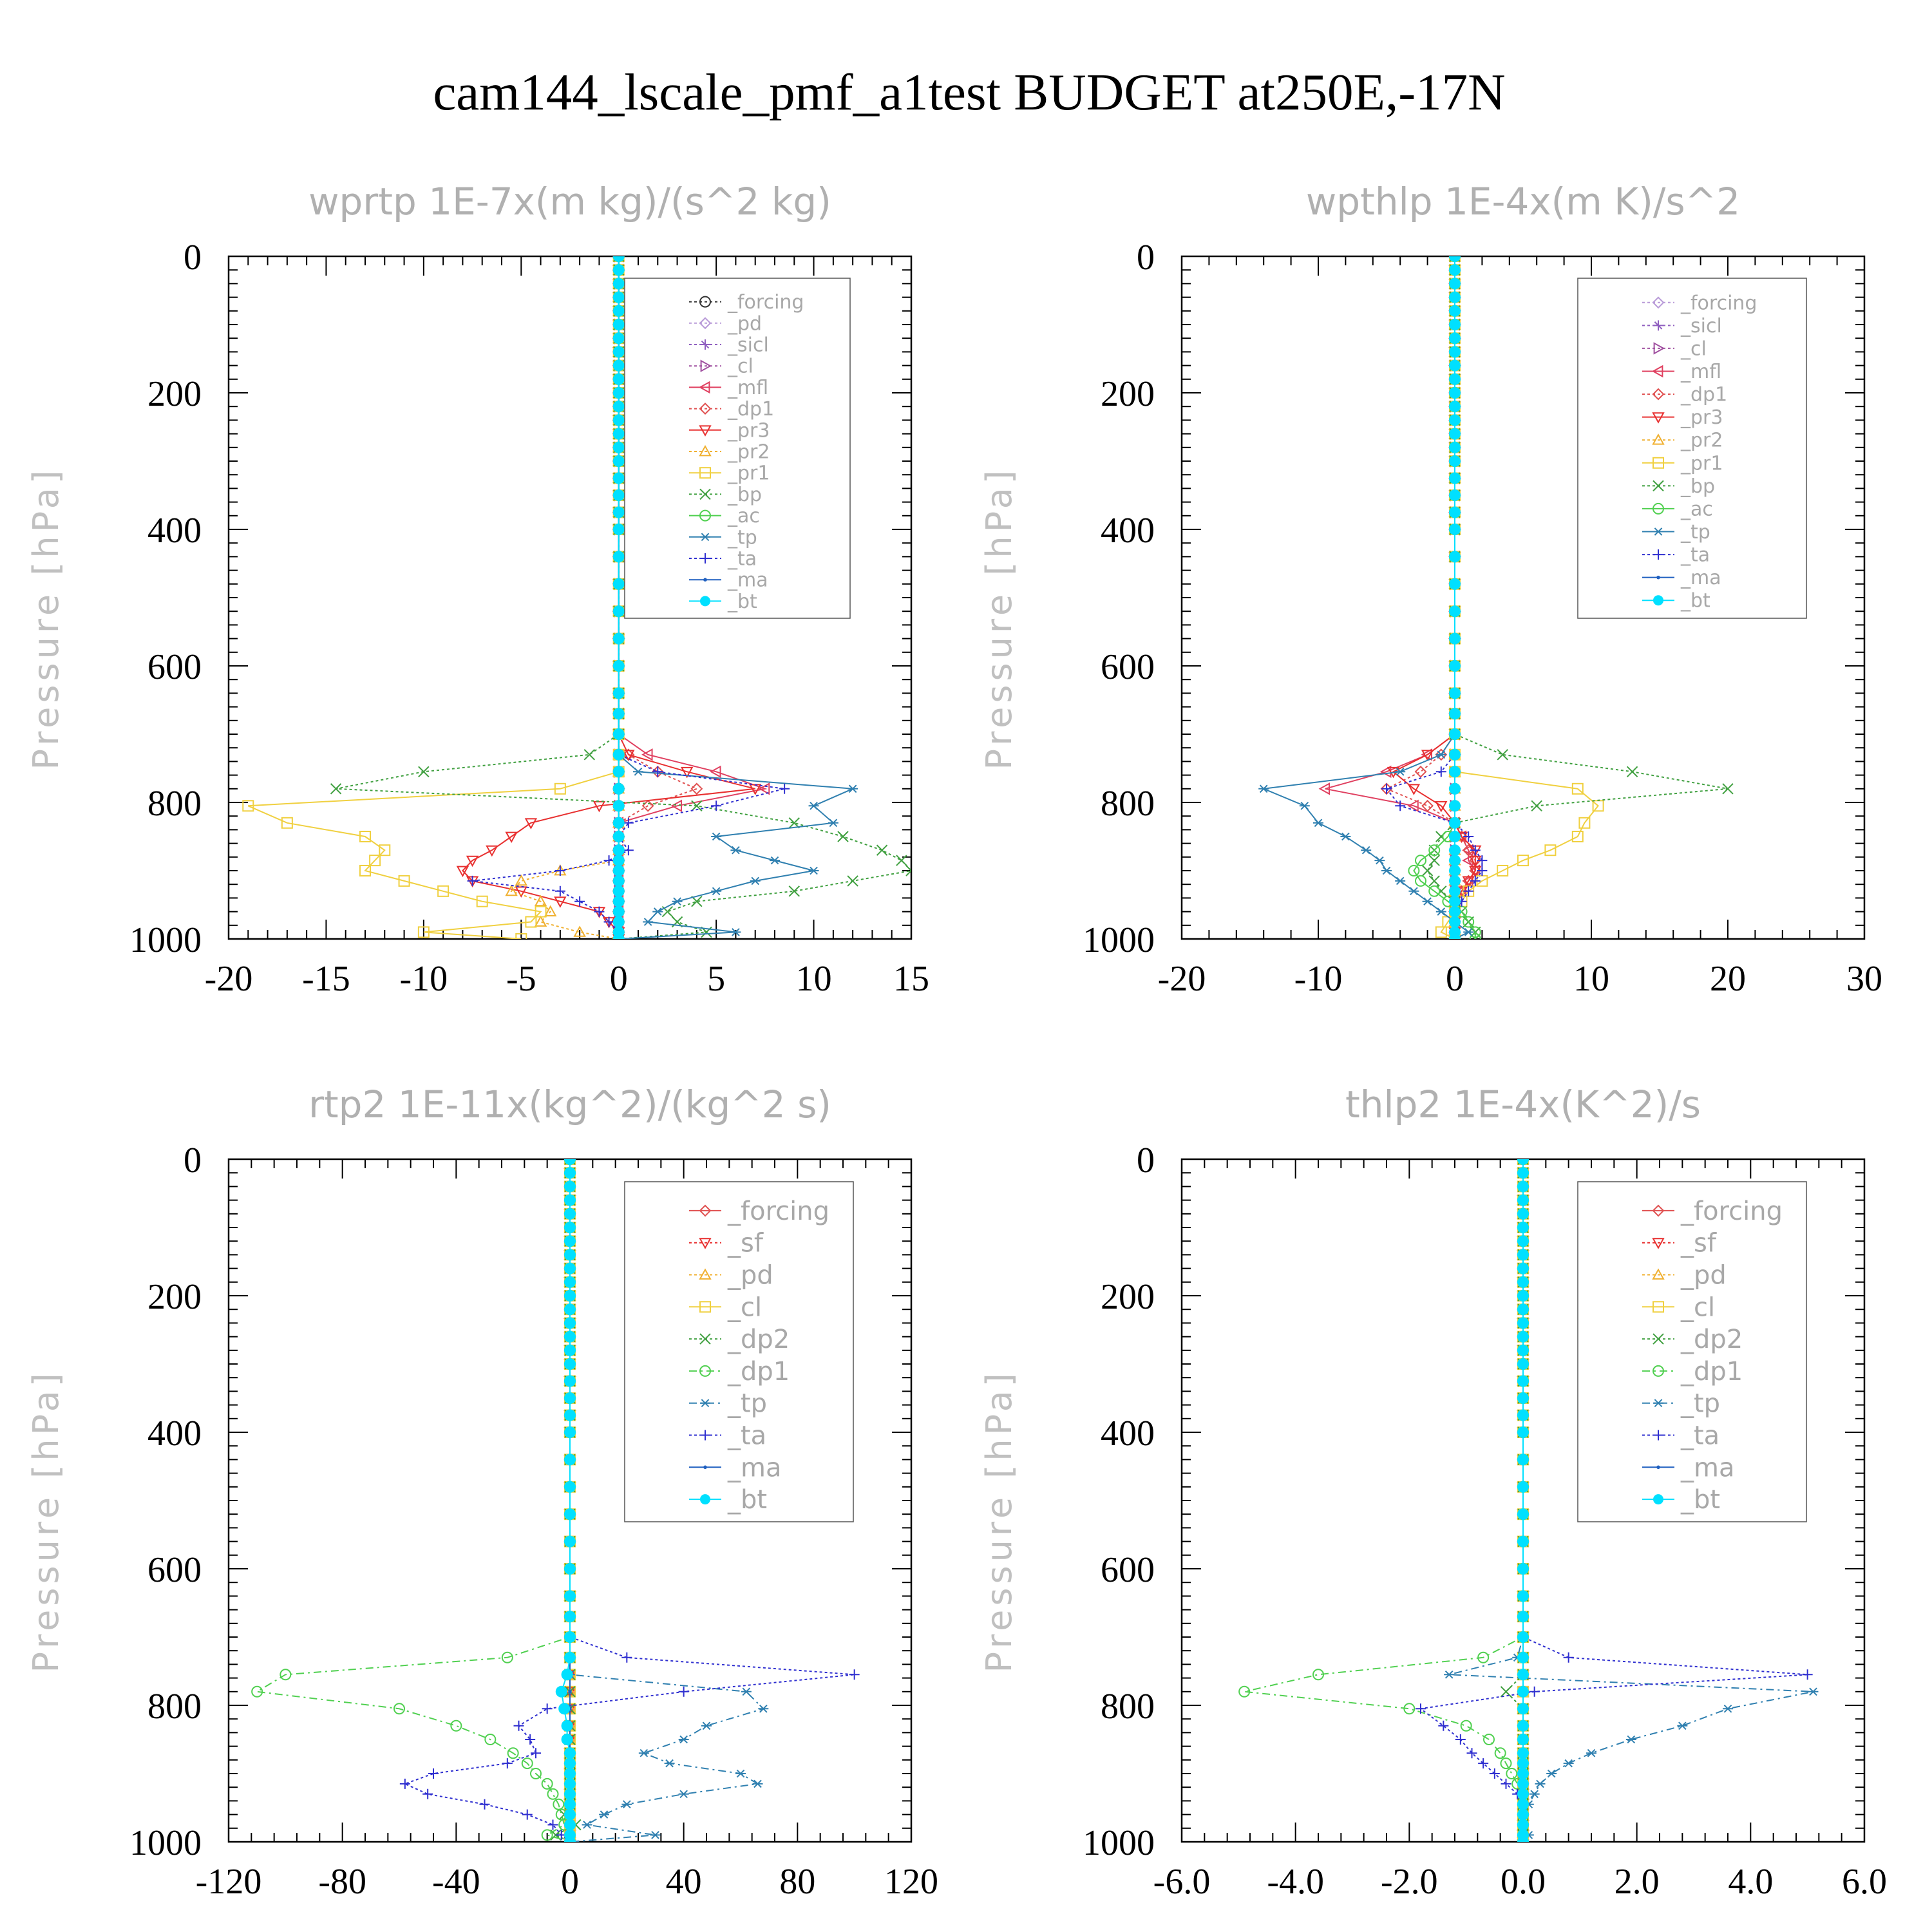 The image size is (1932, 1932). What do you see at coordinates (1702, 441) in the screenshot?
I see `legend-label: _pr2` at bounding box center [1702, 441].